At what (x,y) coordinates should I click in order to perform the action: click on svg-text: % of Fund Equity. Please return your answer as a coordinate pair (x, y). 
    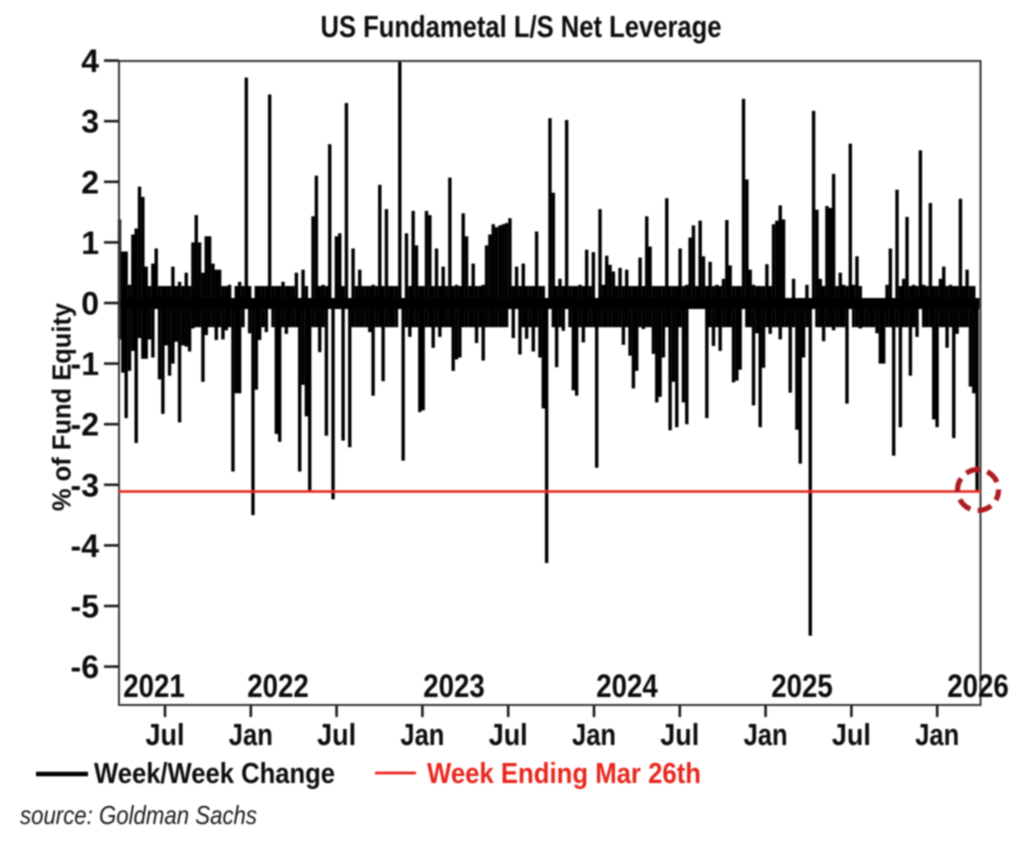
    Looking at the image, I should click on (63, 406).